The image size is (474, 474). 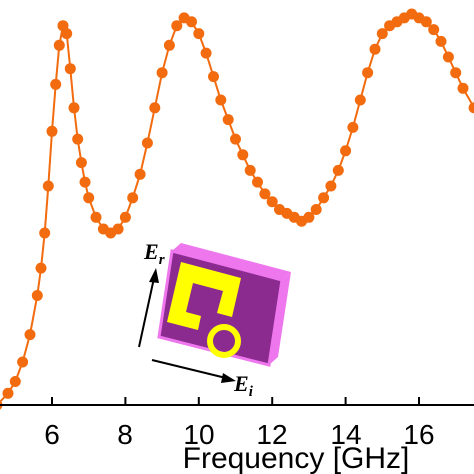 What do you see at coordinates (146, 312) in the screenshot?
I see `e-r-arrow` at bounding box center [146, 312].